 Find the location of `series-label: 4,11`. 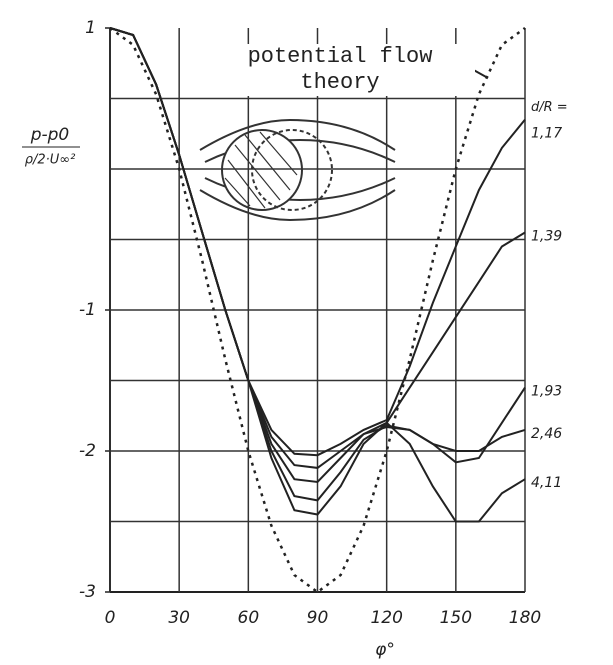

series-label: 4,11 is located at coordinates (546, 483).